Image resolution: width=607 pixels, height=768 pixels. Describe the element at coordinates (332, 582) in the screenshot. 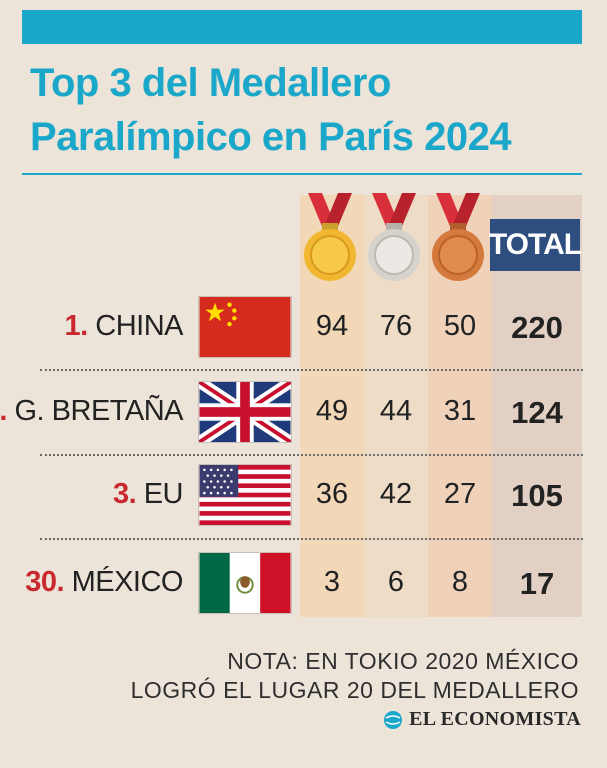

I see `gold-count: 3` at that location.